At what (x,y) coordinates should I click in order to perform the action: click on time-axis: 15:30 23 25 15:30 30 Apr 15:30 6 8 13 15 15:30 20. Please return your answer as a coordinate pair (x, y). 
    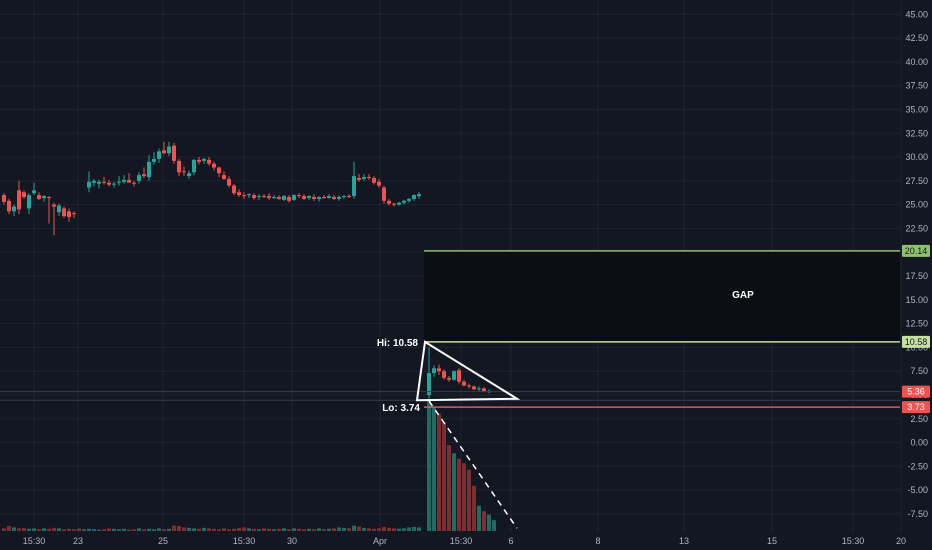
    Looking at the image, I should click on (464, 541).